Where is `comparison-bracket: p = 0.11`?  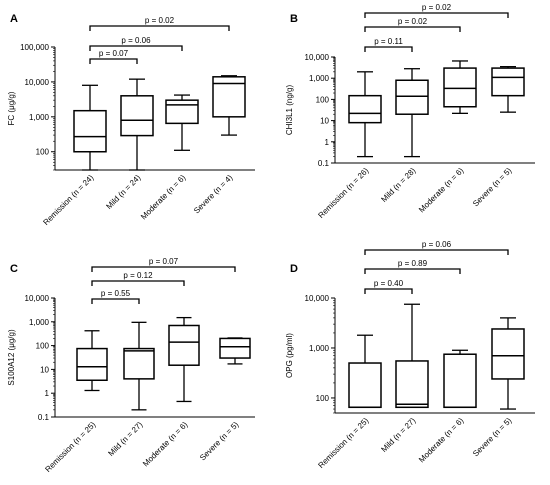
comparison-bracket: p = 0.11 is located at coordinates (388, 44).